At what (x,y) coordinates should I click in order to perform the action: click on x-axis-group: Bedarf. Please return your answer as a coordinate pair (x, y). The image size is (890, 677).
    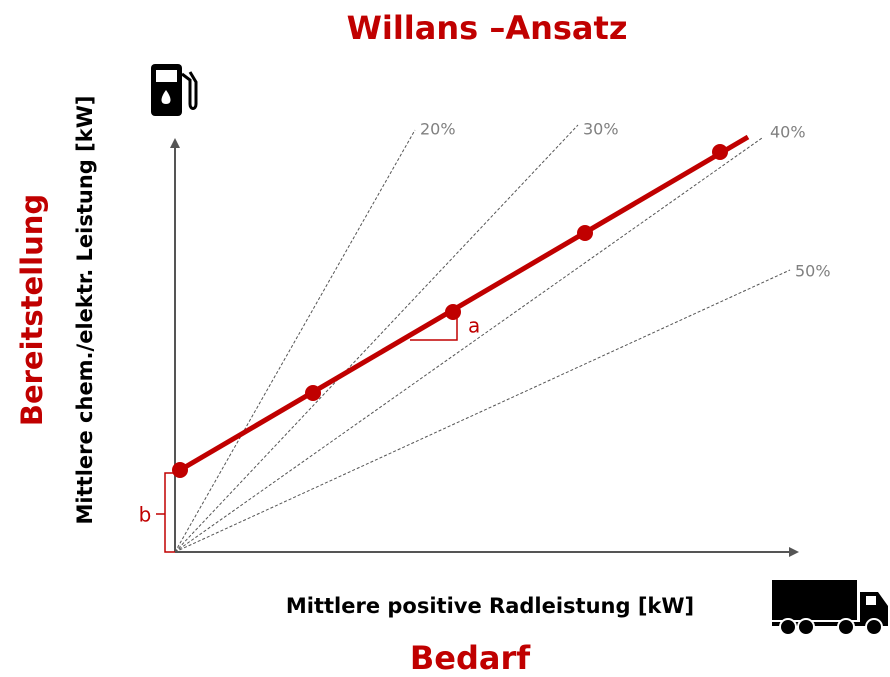
    Looking at the image, I should click on (470, 658).